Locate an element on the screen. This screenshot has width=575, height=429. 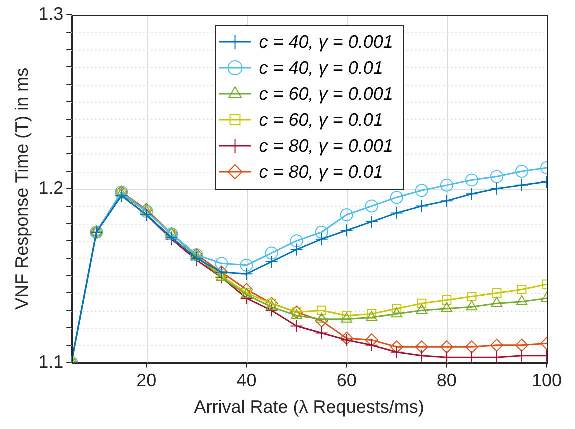
x-tick-label: 80 is located at coordinates (446, 380).